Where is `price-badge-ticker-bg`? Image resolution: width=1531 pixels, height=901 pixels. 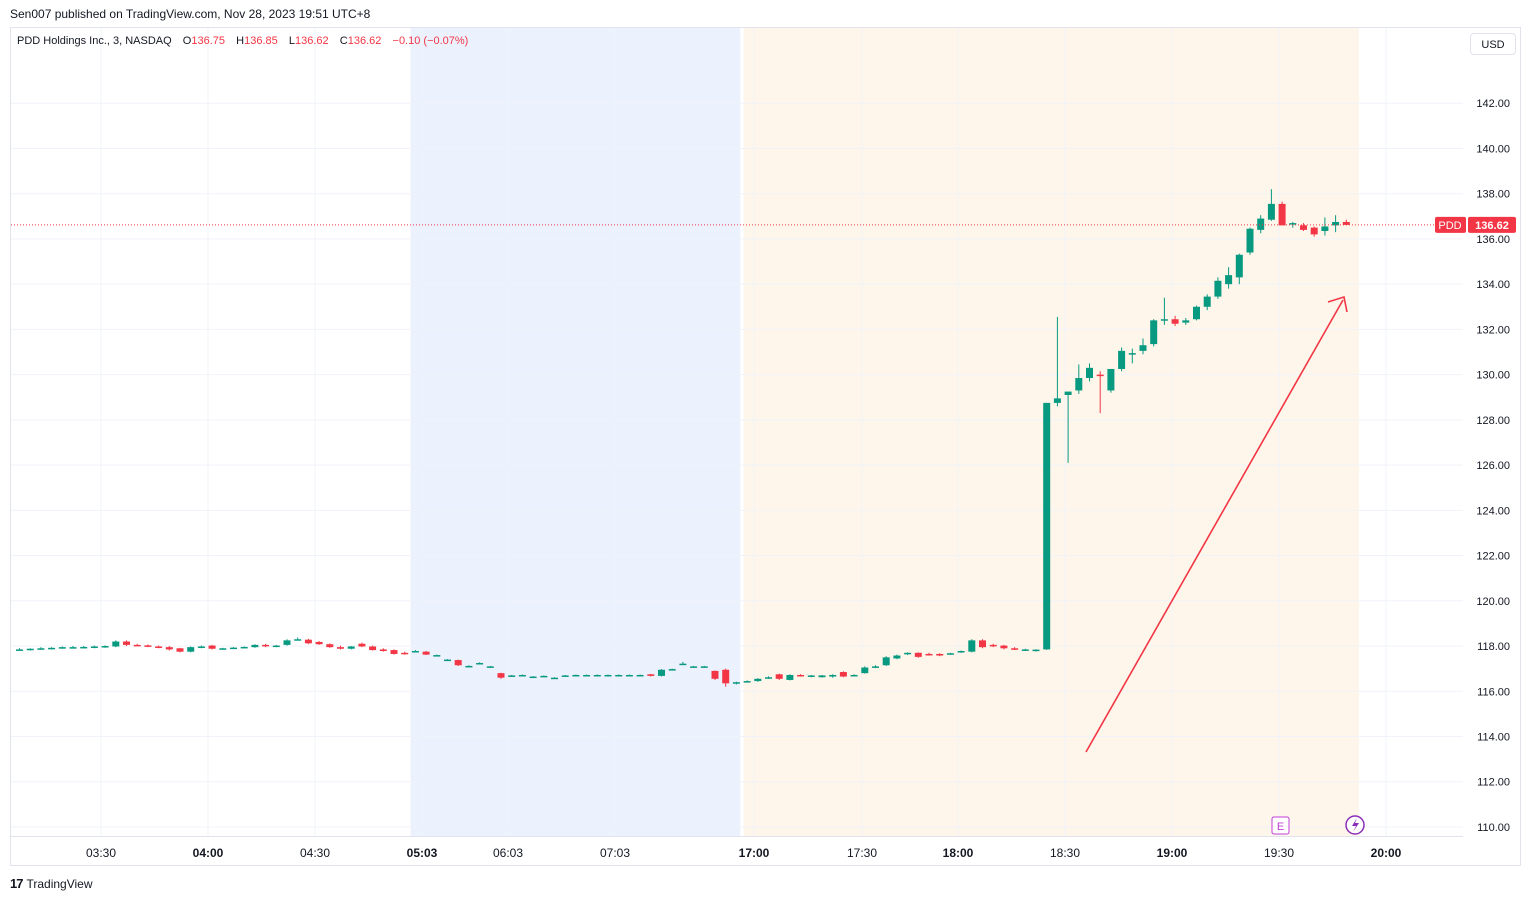
price-badge-ticker-bg is located at coordinates (1450, 224).